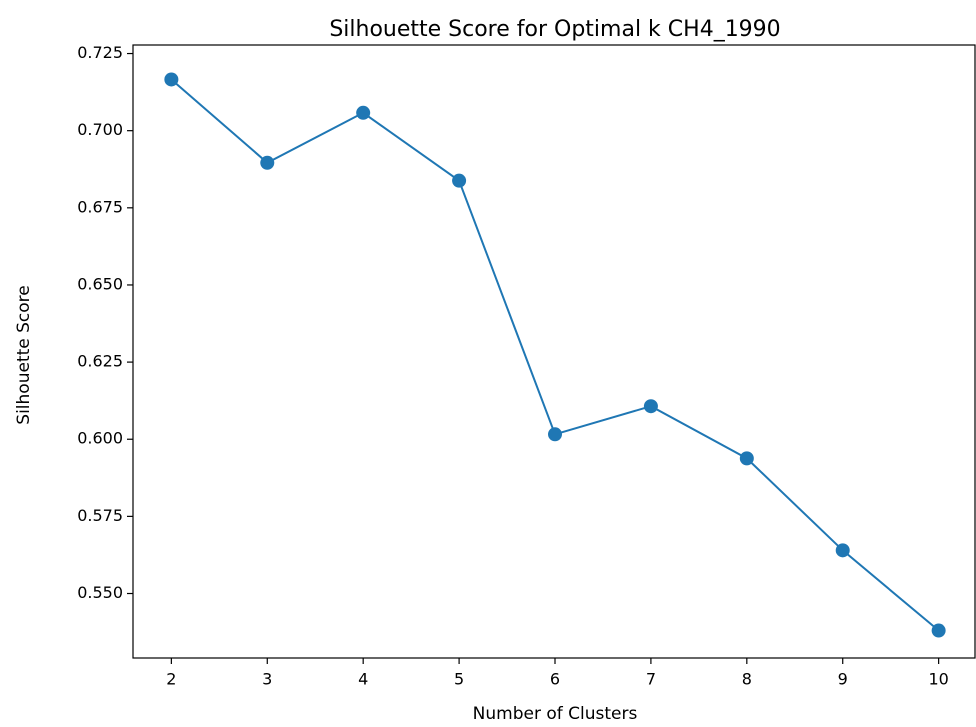 The height and width of the screenshot is (727, 976). I want to click on y-tick-label: 0.675, so click(100, 206).